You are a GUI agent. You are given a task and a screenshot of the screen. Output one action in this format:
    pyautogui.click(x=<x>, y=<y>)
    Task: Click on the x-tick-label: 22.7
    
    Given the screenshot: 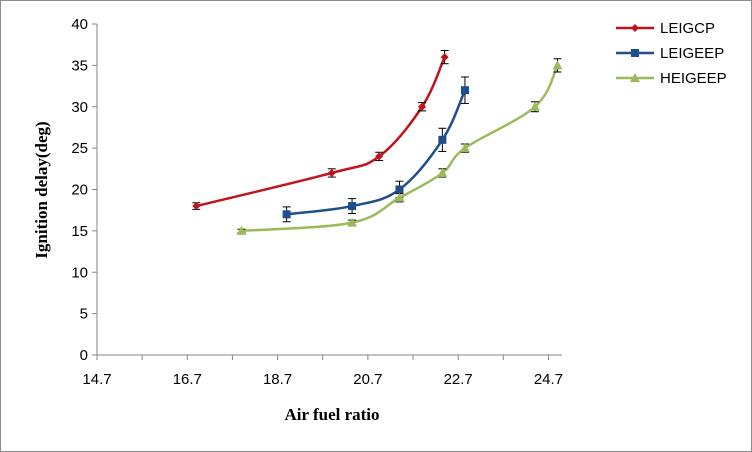 What is the action you would take?
    pyautogui.click(x=458, y=379)
    